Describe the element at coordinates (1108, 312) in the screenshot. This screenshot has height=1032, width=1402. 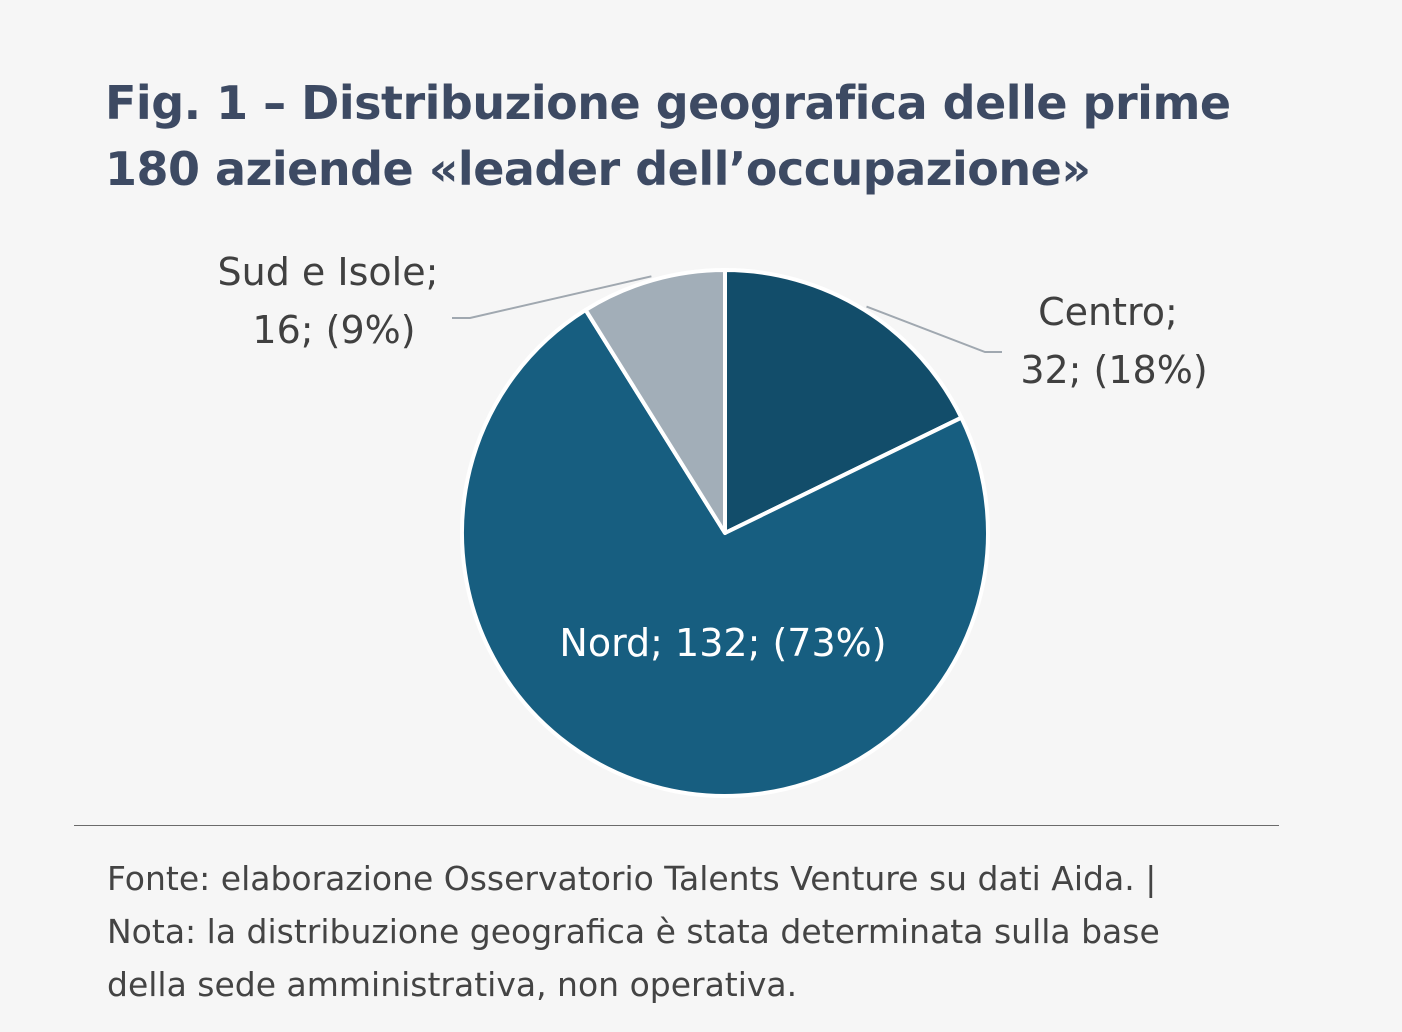
I see `slice-label-centro-line-1: Centro;` at that location.